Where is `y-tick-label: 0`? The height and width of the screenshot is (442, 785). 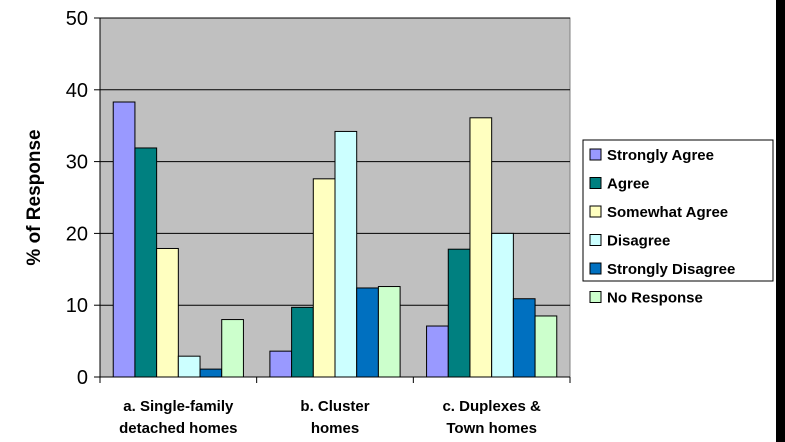
y-tick-label: 0 is located at coordinates (82, 378).